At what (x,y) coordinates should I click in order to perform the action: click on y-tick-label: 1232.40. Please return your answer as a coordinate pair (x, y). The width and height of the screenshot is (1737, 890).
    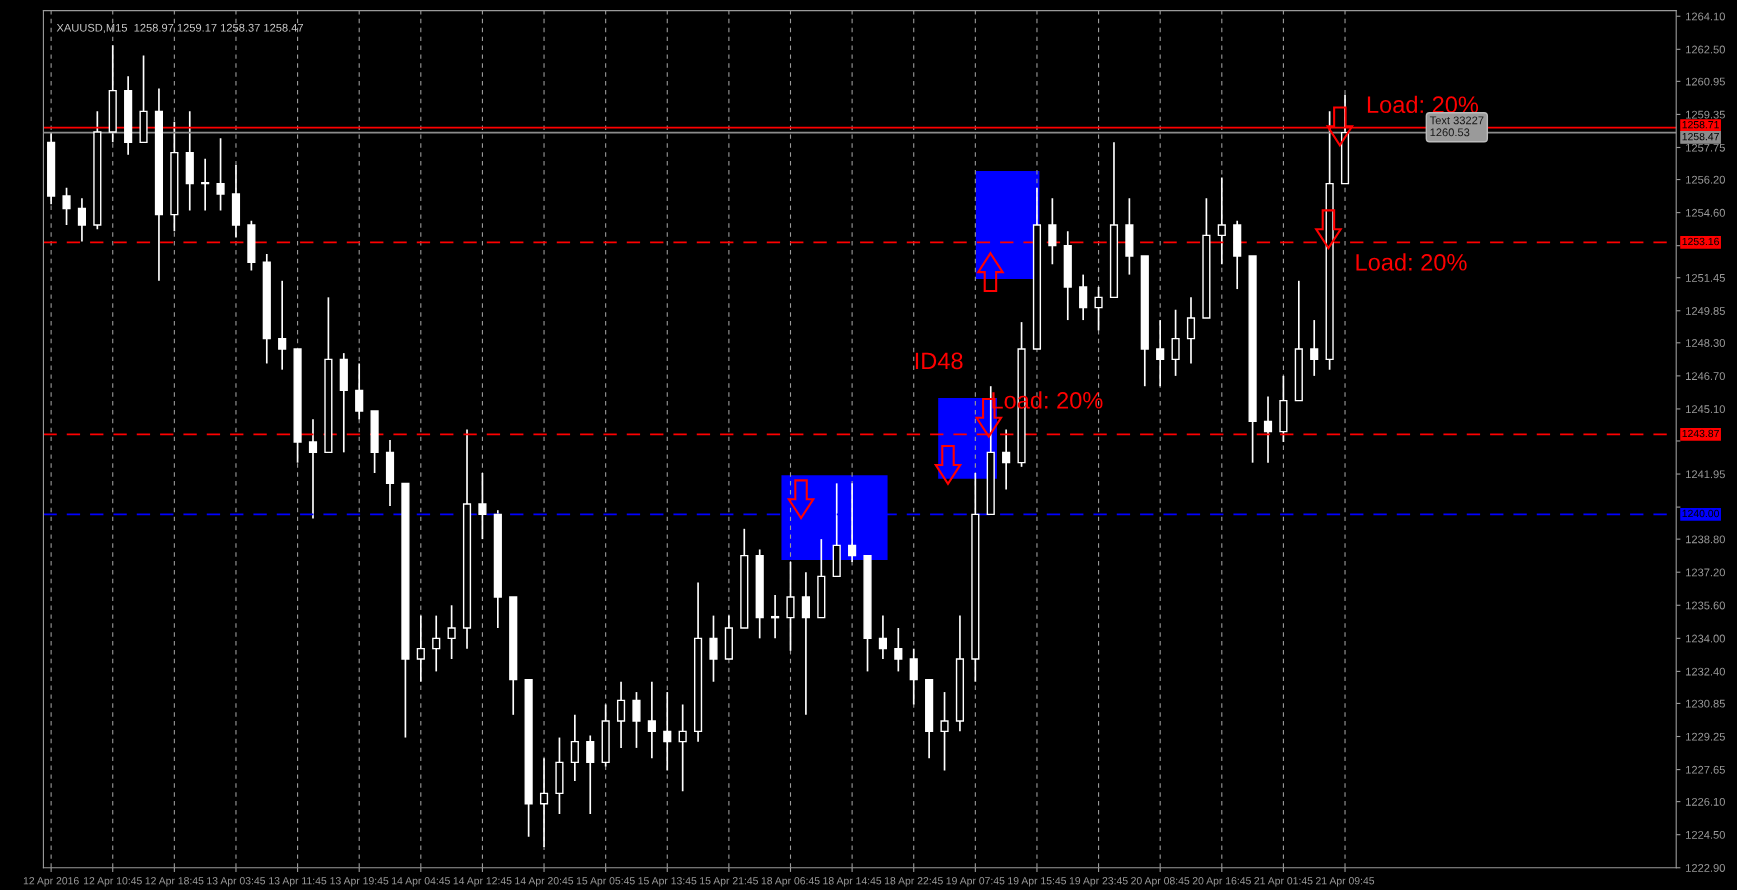
    Looking at the image, I should click on (1705, 671).